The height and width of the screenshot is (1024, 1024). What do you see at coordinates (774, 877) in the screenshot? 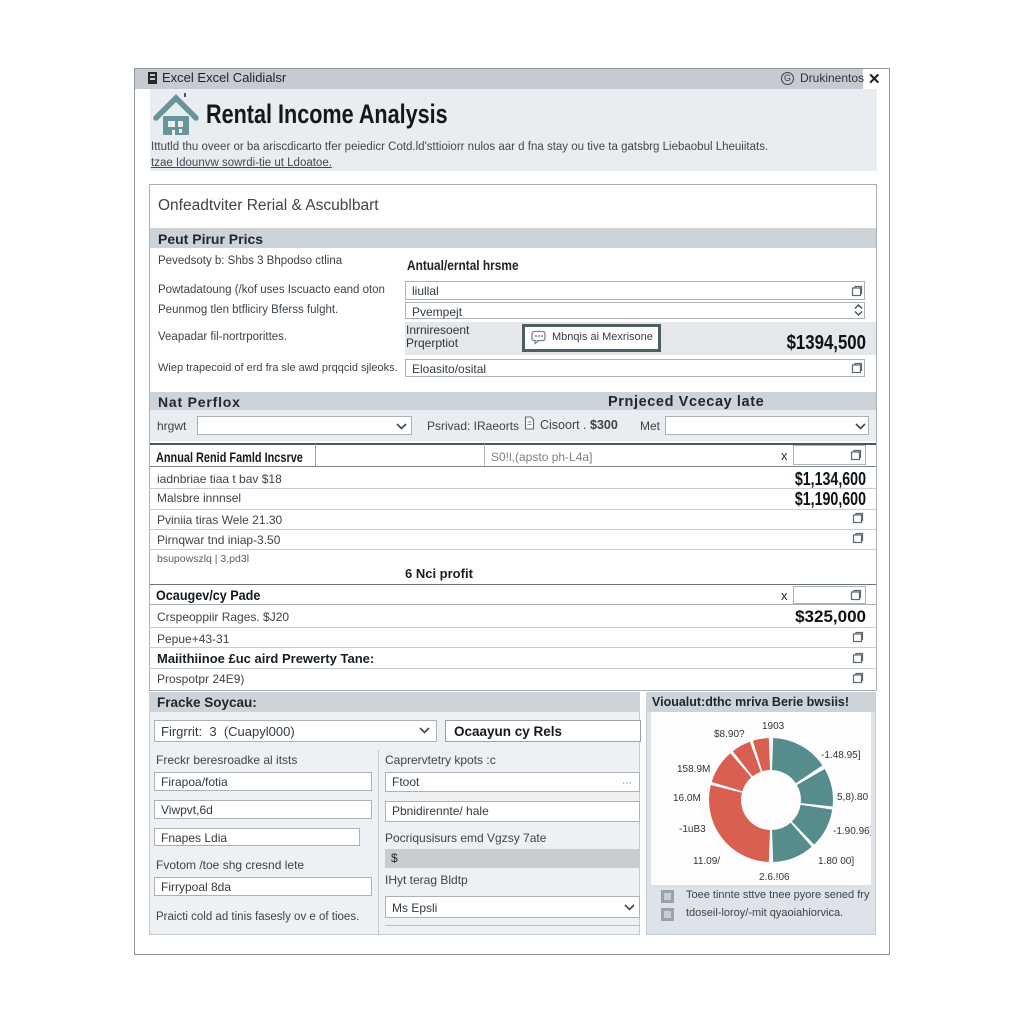
I see `svg-text: 2.6.!06` at bounding box center [774, 877].